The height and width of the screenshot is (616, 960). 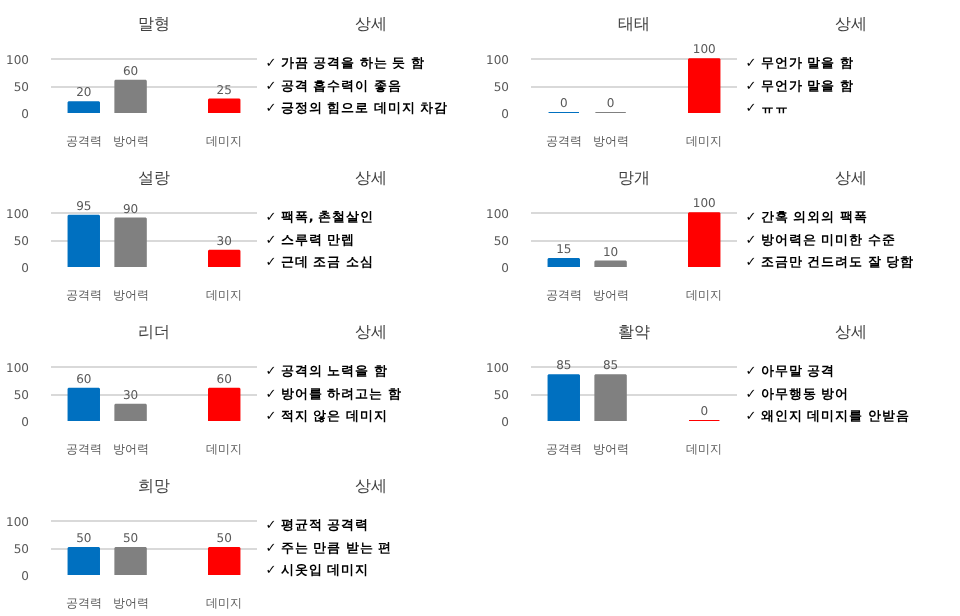 I want to click on chart-title: 희망, so click(x=154, y=486).